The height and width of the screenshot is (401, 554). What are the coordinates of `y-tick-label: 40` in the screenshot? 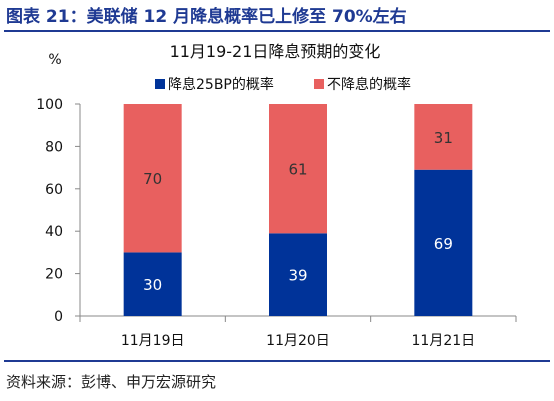 It's located at (54, 232).